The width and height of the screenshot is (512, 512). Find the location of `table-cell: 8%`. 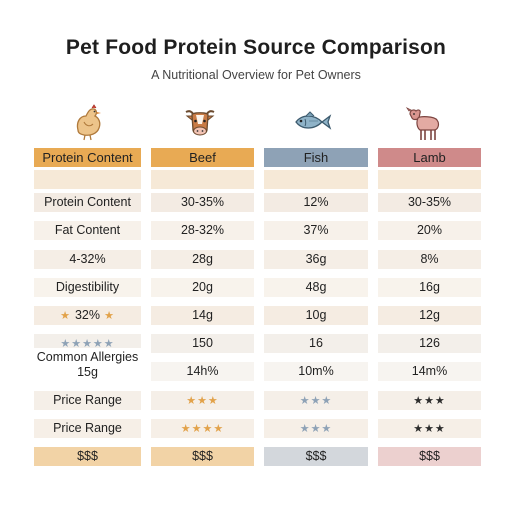

table-cell: 8% is located at coordinates (429, 259).